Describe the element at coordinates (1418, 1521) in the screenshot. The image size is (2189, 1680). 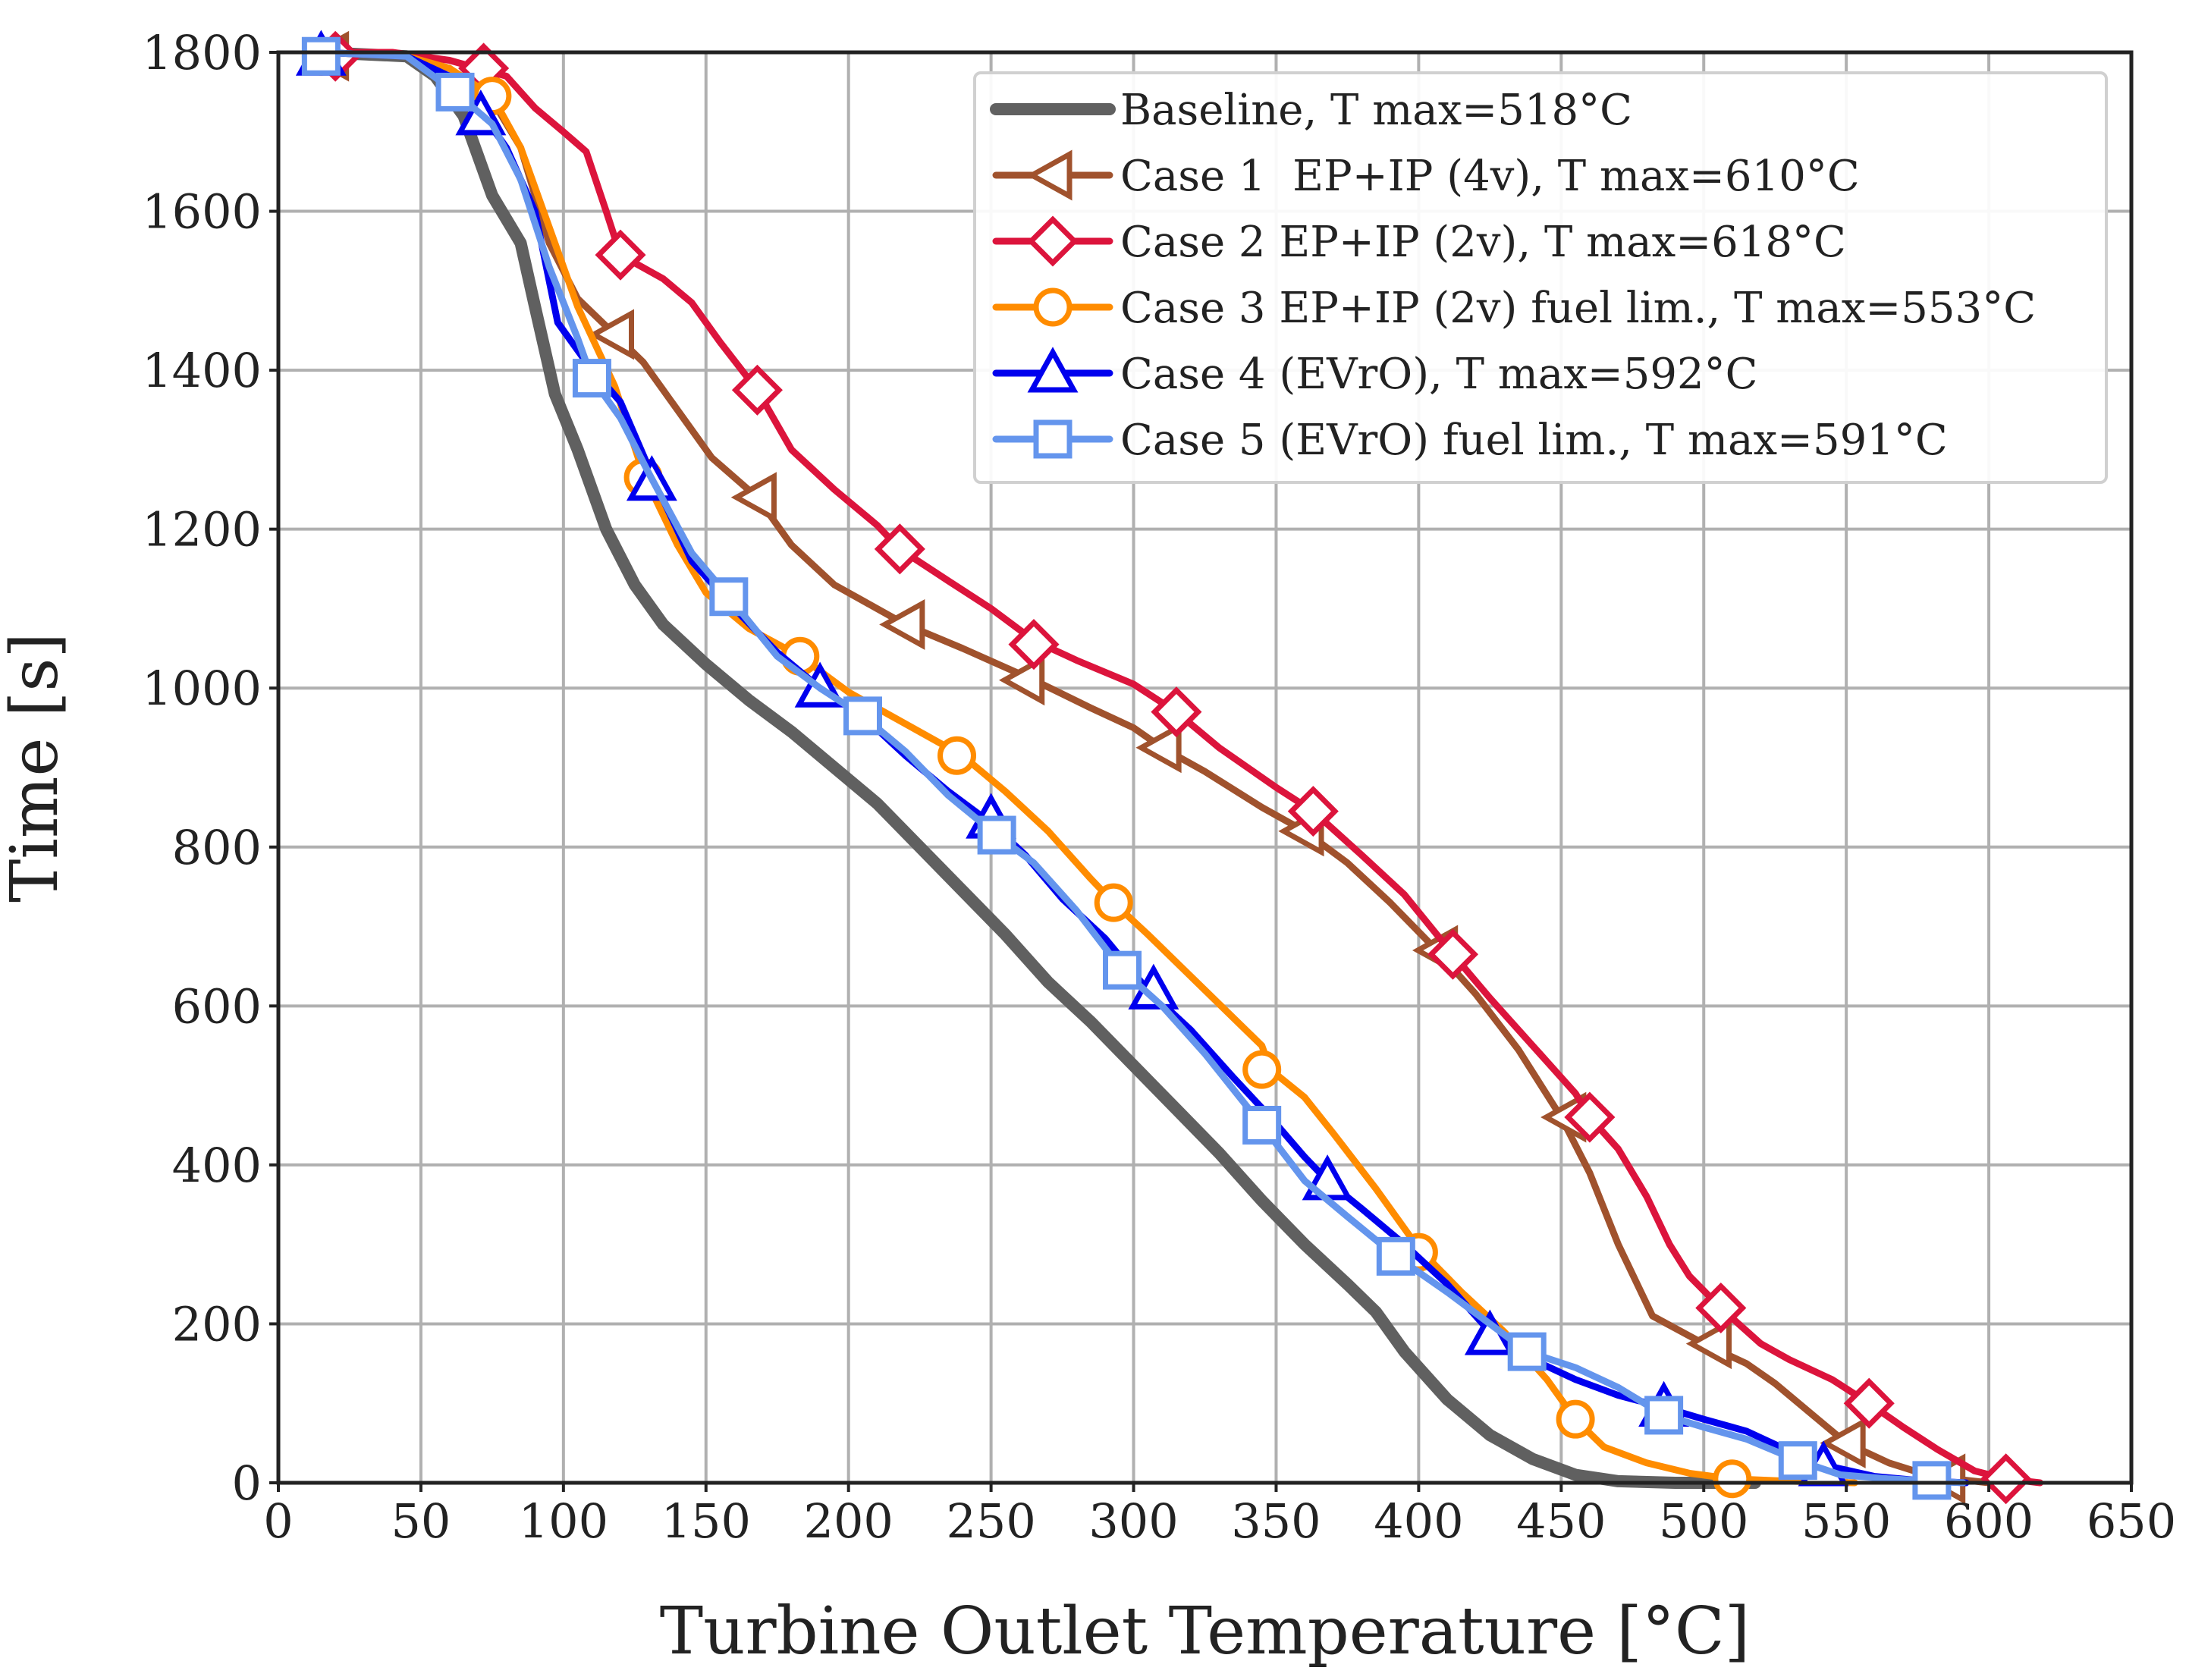
I see `x-tick-label: 400` at that location.